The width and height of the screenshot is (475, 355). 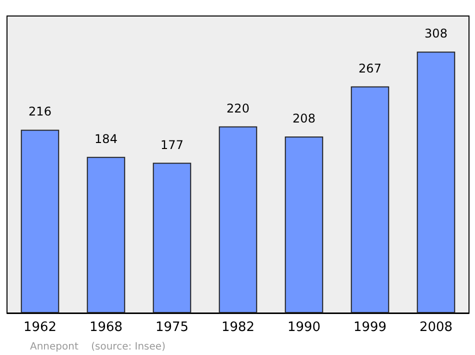 I want to click on x-tick-label: 1982, so click(x=238, y=327).